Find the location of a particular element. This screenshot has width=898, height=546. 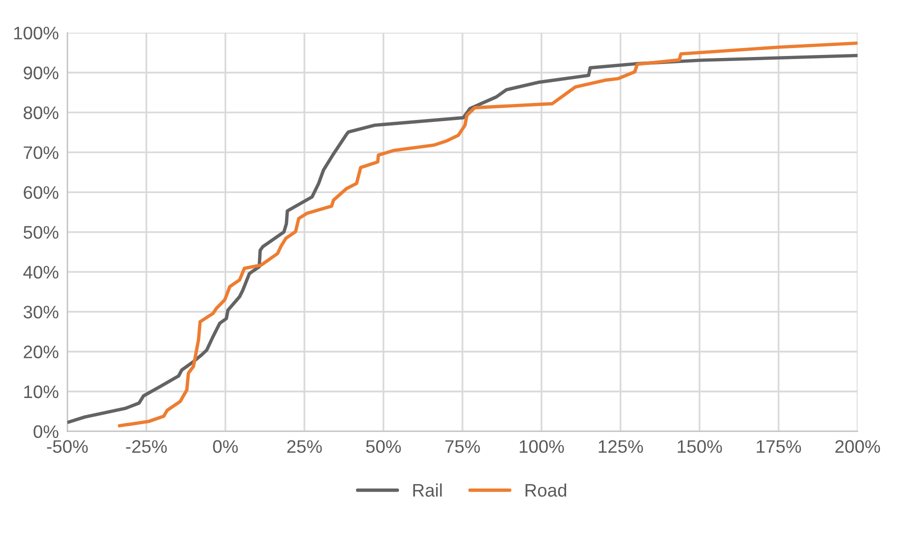

y-tick-label: 80% is located at coordinates (41, 113).